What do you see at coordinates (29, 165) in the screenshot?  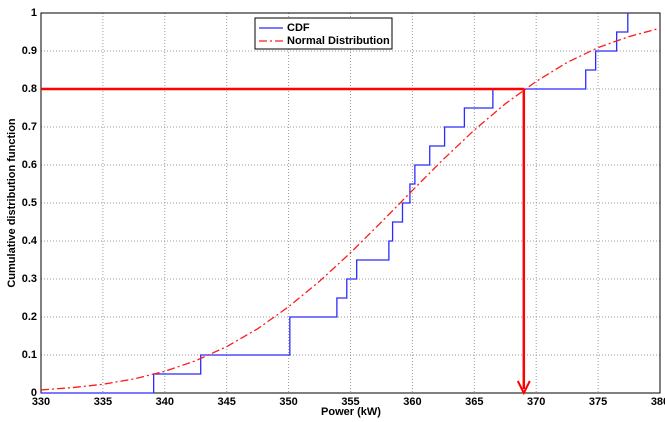 I see `y-tick-label: 0.6` at bounding box center [29, 165].